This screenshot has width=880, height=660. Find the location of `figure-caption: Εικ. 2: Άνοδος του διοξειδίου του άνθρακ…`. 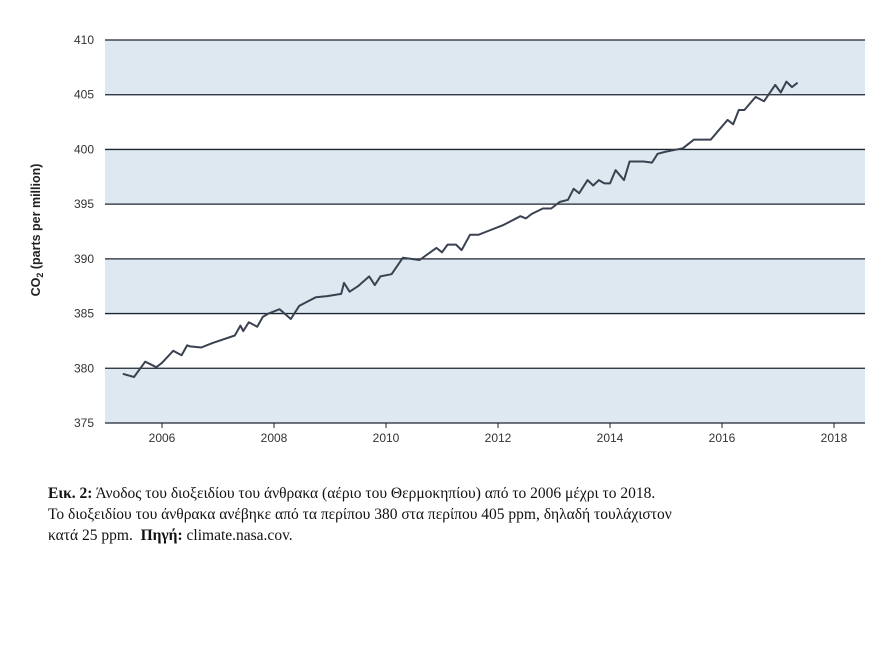

figure-caption: Εικ. 2: Άνοδος του διοξειδίου του άνθρακ… is located at coordinates (448, 514).